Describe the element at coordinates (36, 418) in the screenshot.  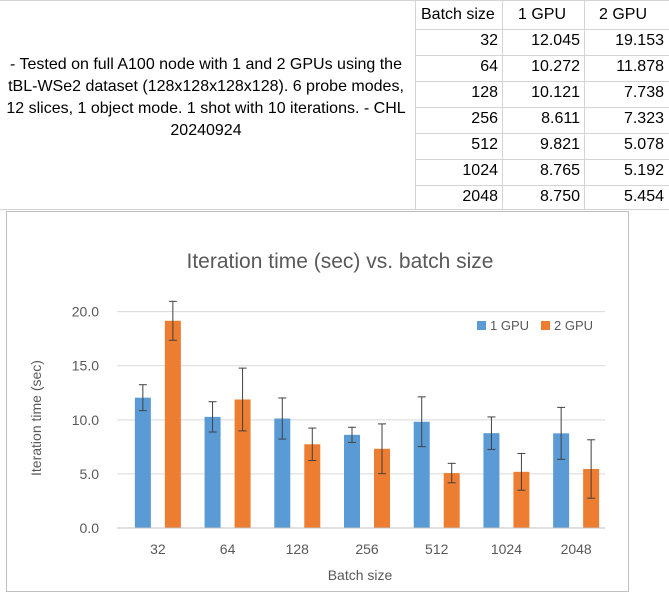
I see `y-axis-label: Iteration time (sec)` at that location.